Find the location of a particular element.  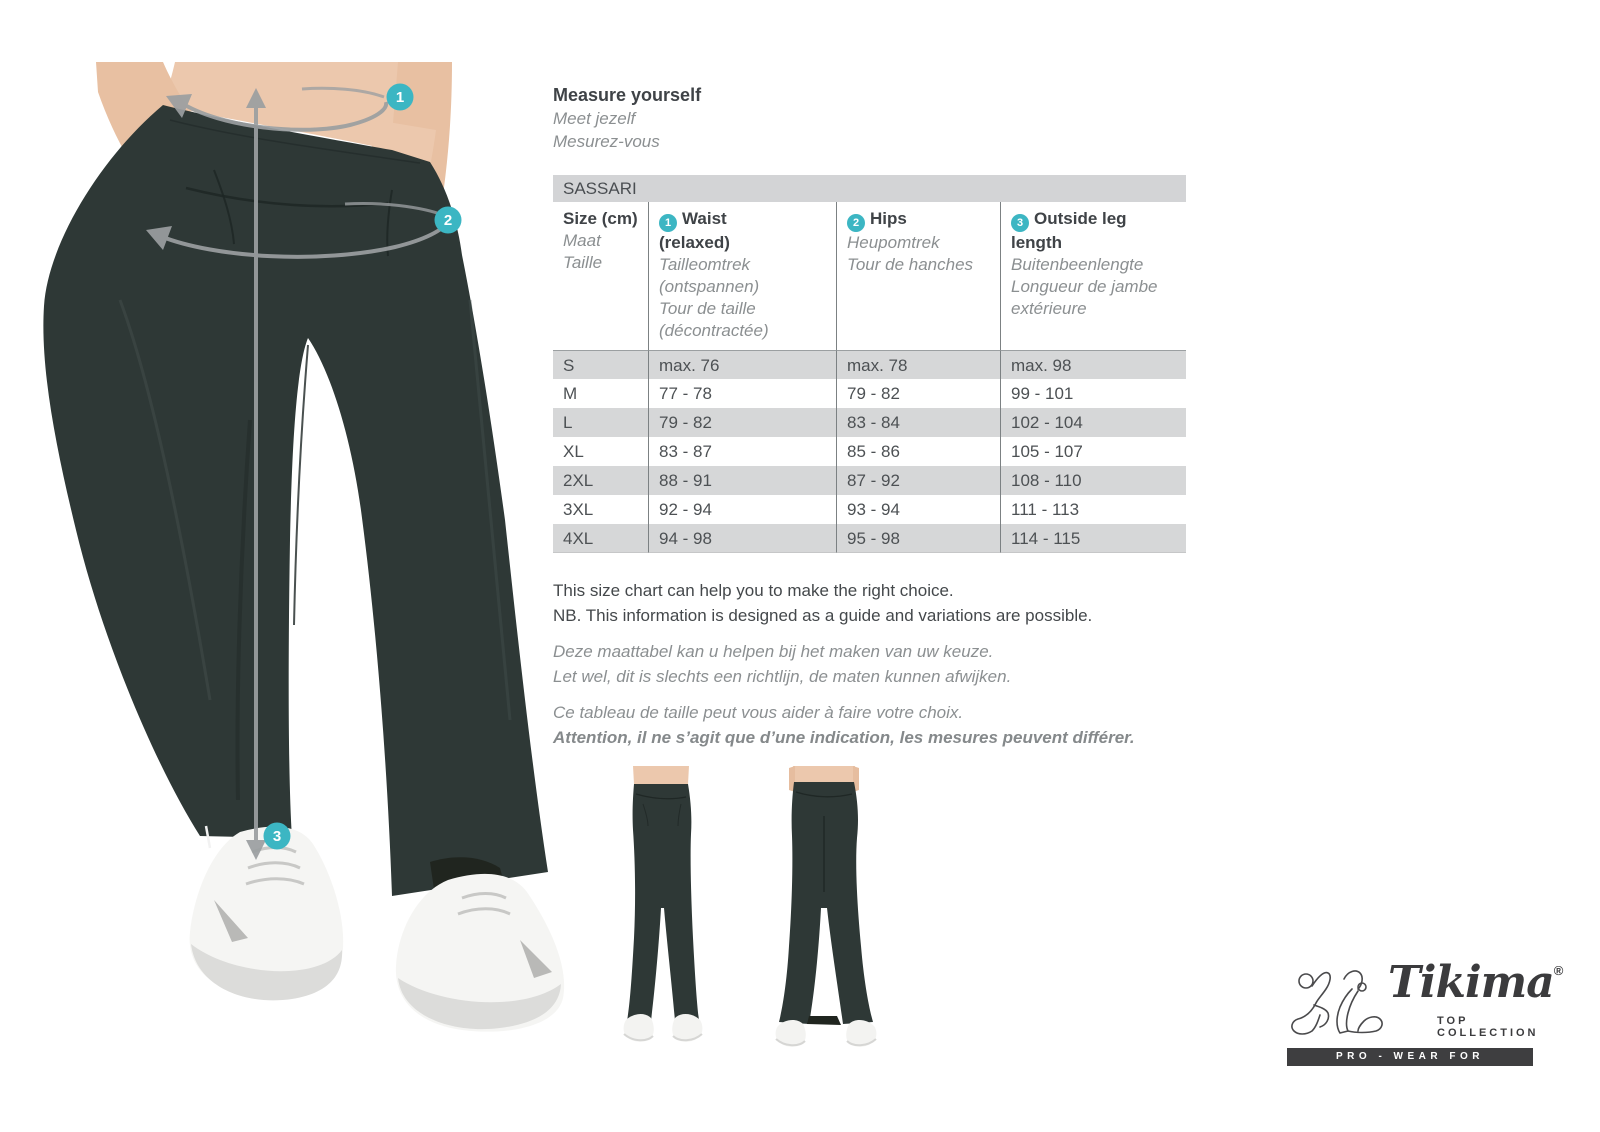

product-name: SASSARI is located at coordinates (869, 188).